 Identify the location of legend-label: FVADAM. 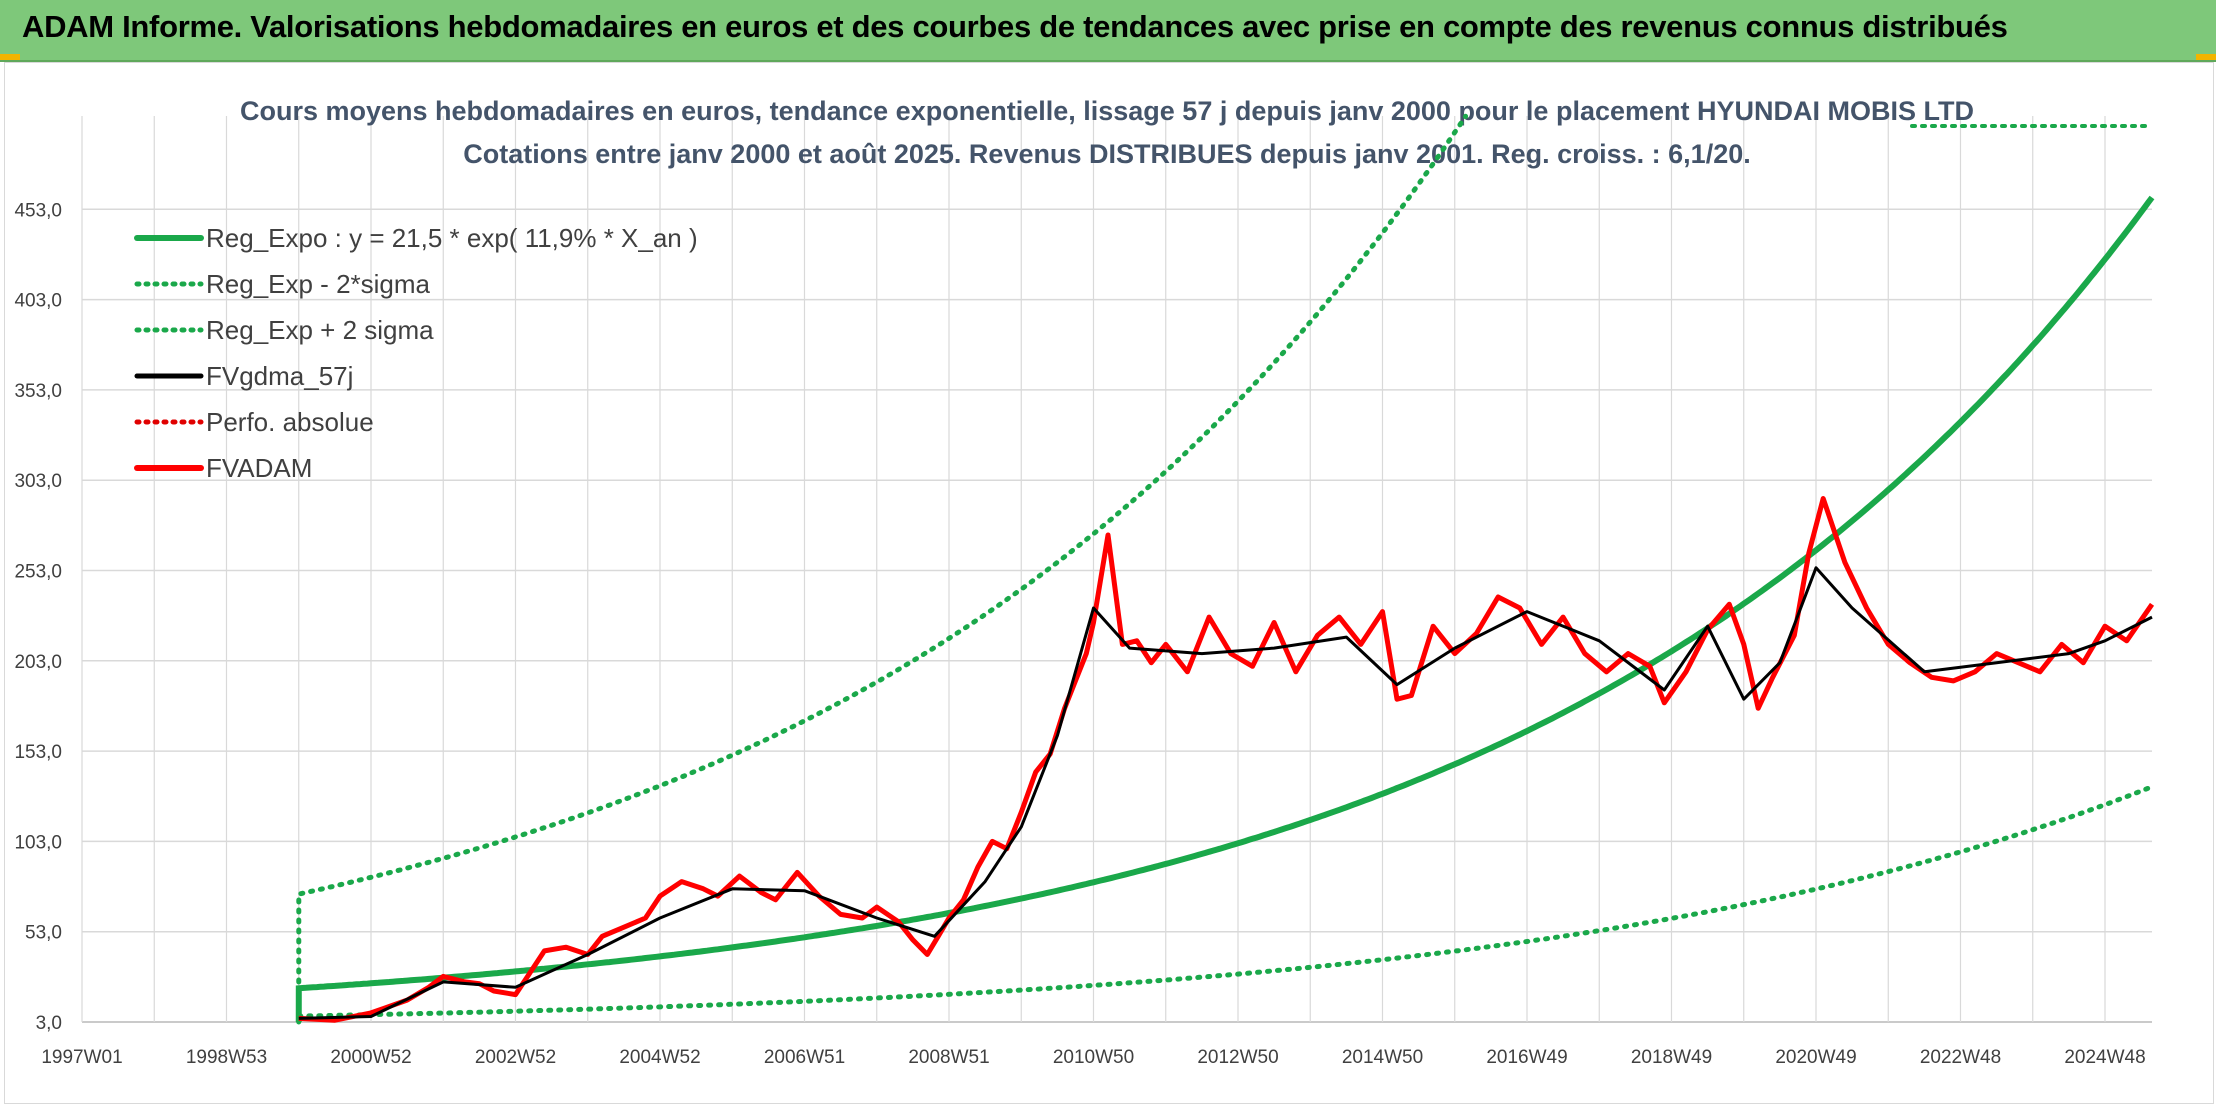
(259, 468).